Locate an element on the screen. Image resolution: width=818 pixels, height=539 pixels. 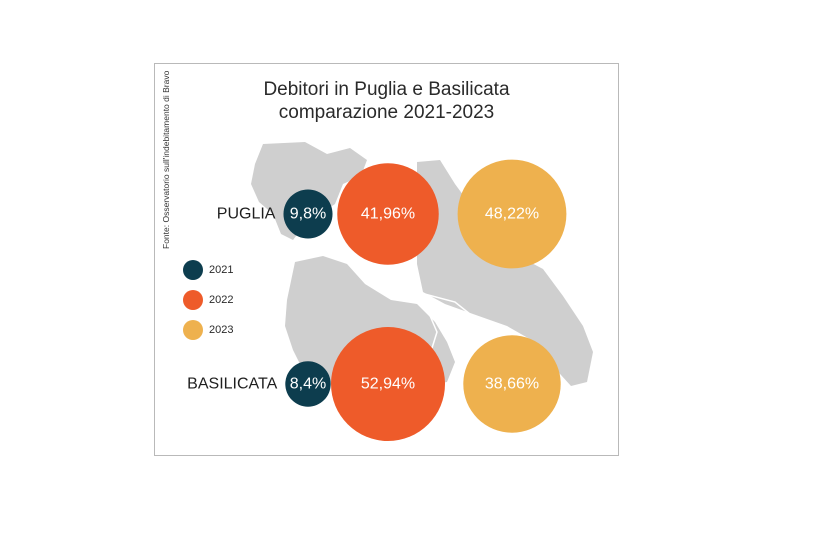
region-label: BASILICATA is located at coordinates (232, 384).